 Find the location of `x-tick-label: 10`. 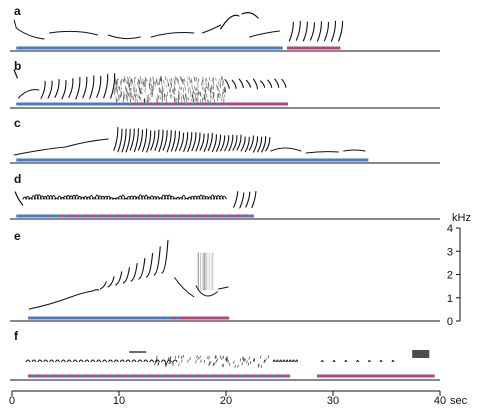

x-tick-label: 10 is located at coordinates (119, 401).